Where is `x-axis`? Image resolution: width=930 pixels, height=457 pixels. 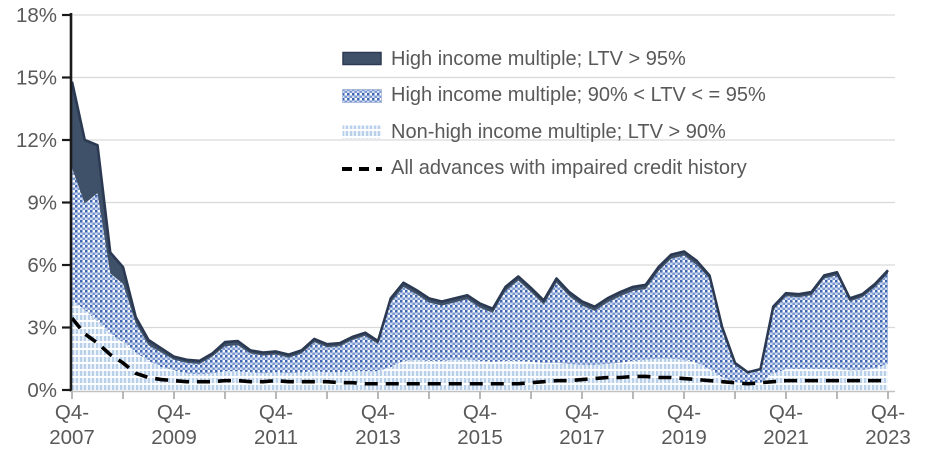
x-axis is located at coordinates (483, 394).